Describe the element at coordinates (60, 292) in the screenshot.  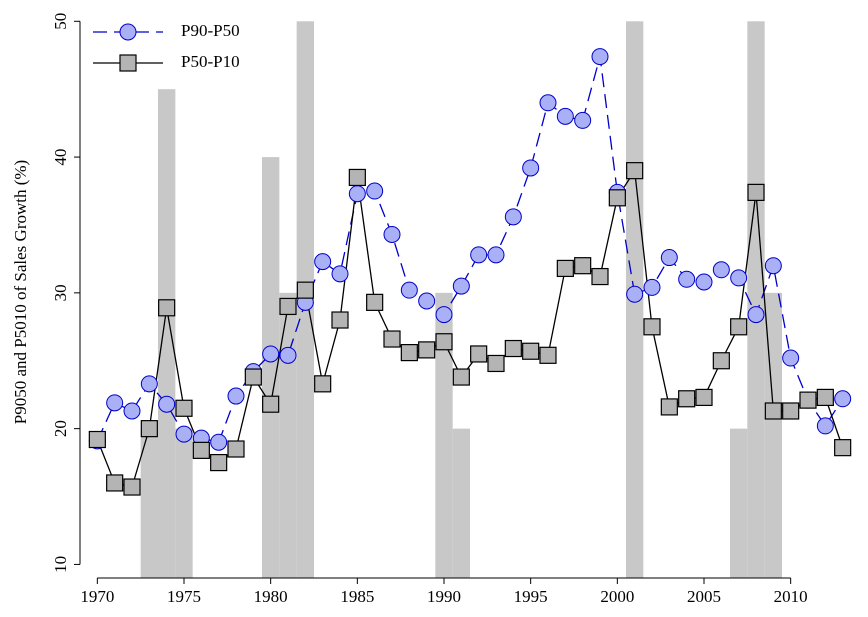
I see `y-tick-label: 30` at that location.